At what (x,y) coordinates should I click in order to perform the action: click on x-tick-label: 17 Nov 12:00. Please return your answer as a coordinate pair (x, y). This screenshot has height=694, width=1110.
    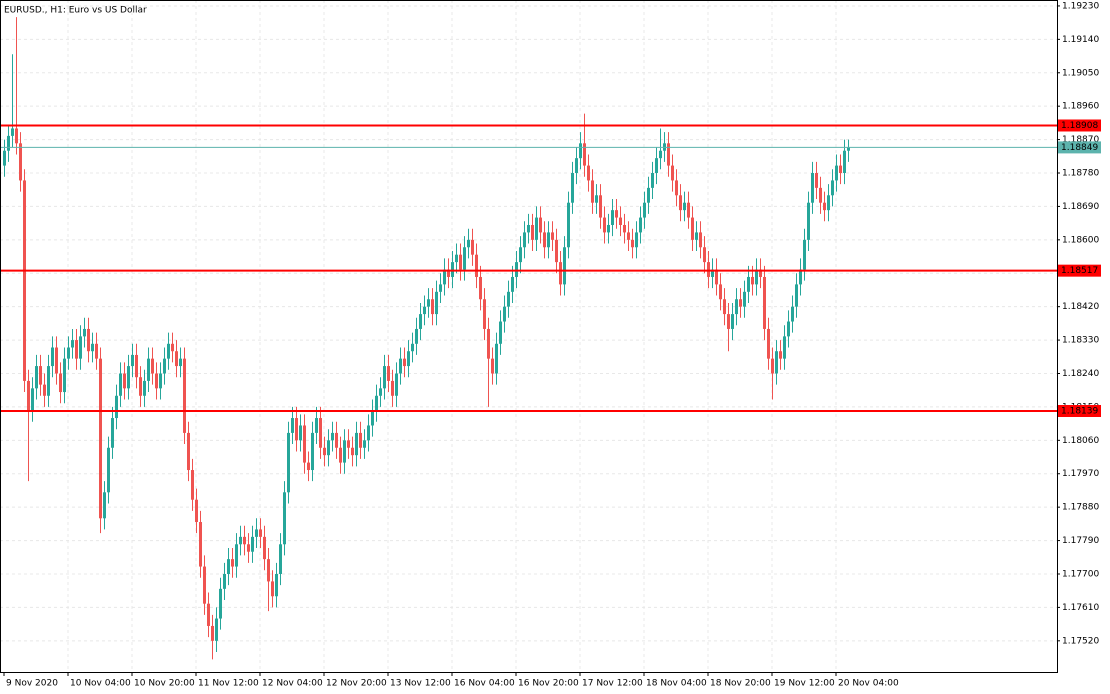
    Looking at the image, I should click on (612, 684).